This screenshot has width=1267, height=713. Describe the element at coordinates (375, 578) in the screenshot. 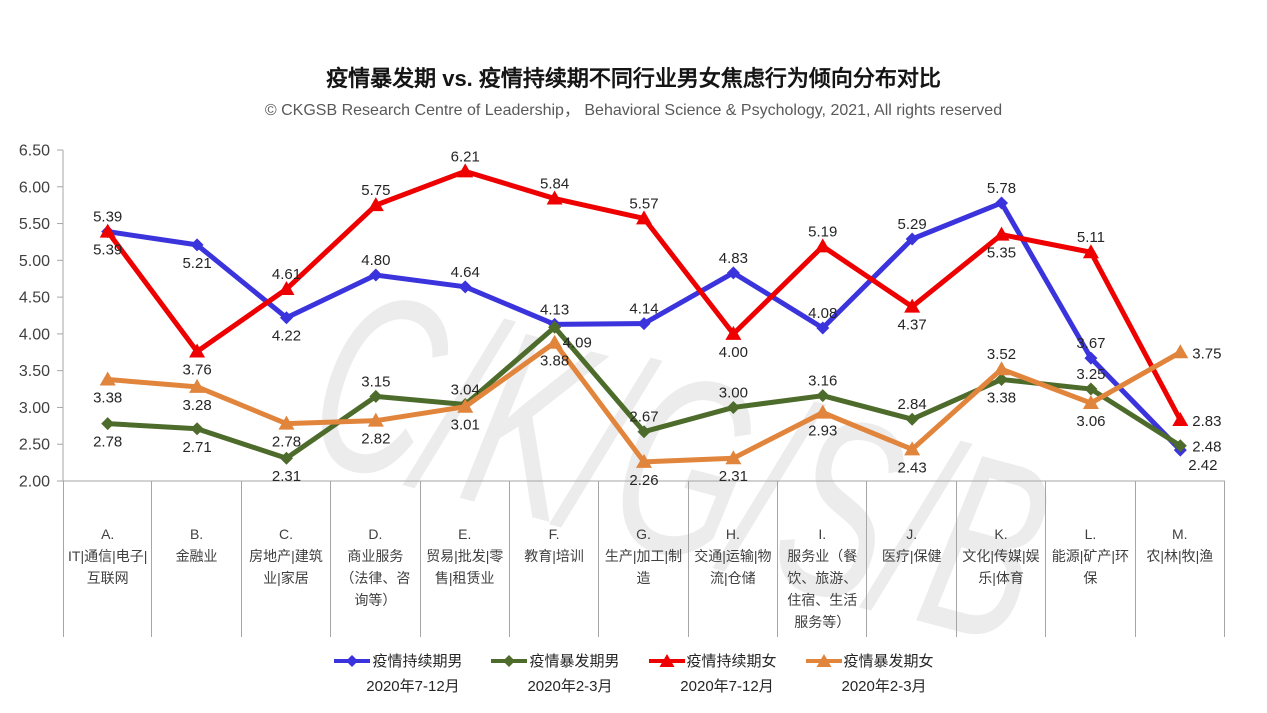

I see `category-label: 商业服务（法律、咨询等）` at that location.